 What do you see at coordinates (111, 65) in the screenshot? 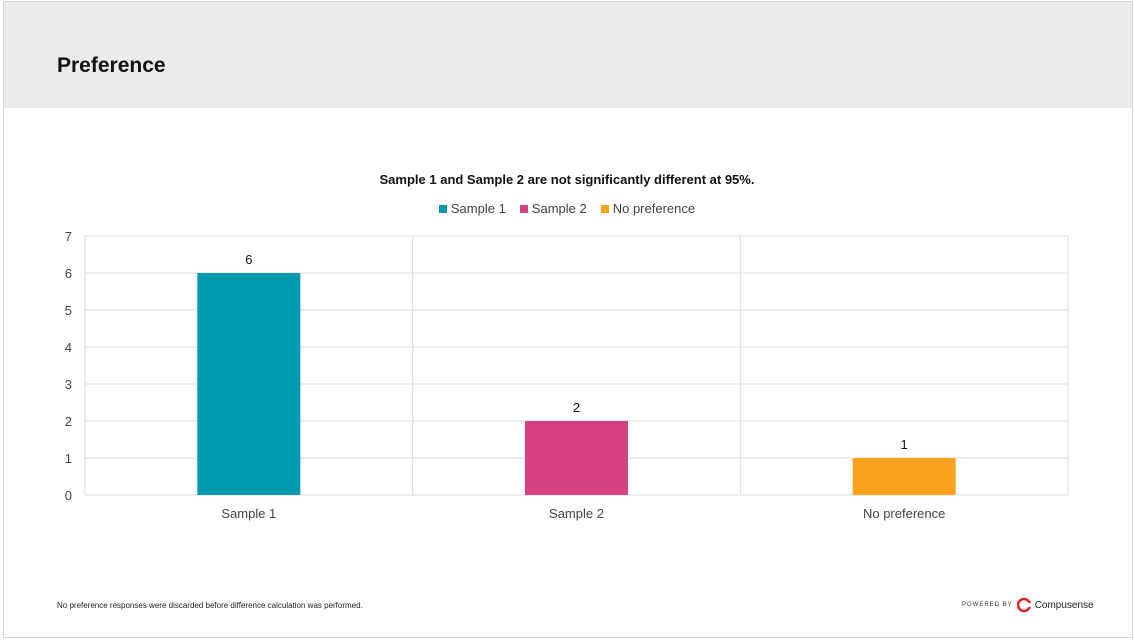
I see `page-title: Preference` at bounding box center [111, 65].